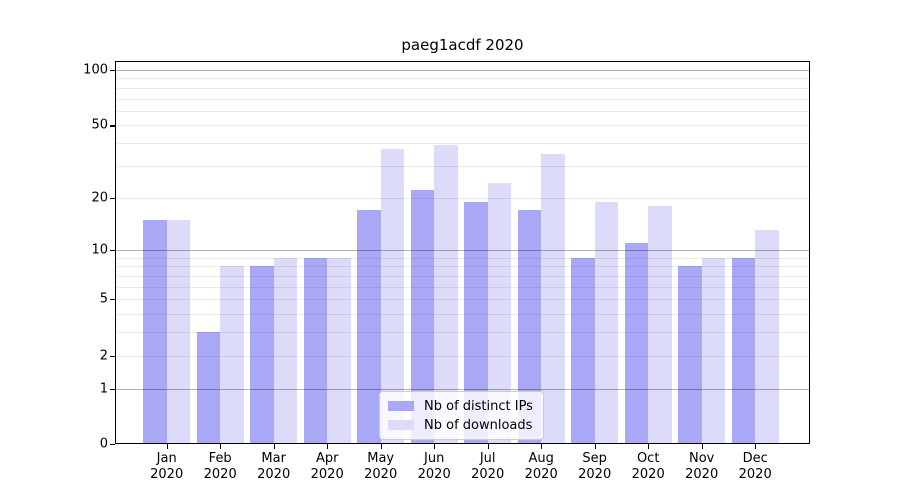 The image size is (900, 500). Describe the element at coordinates (648, 466) in the screenshot. I see `x-axis-tick-label: Oct 2020` at that location.